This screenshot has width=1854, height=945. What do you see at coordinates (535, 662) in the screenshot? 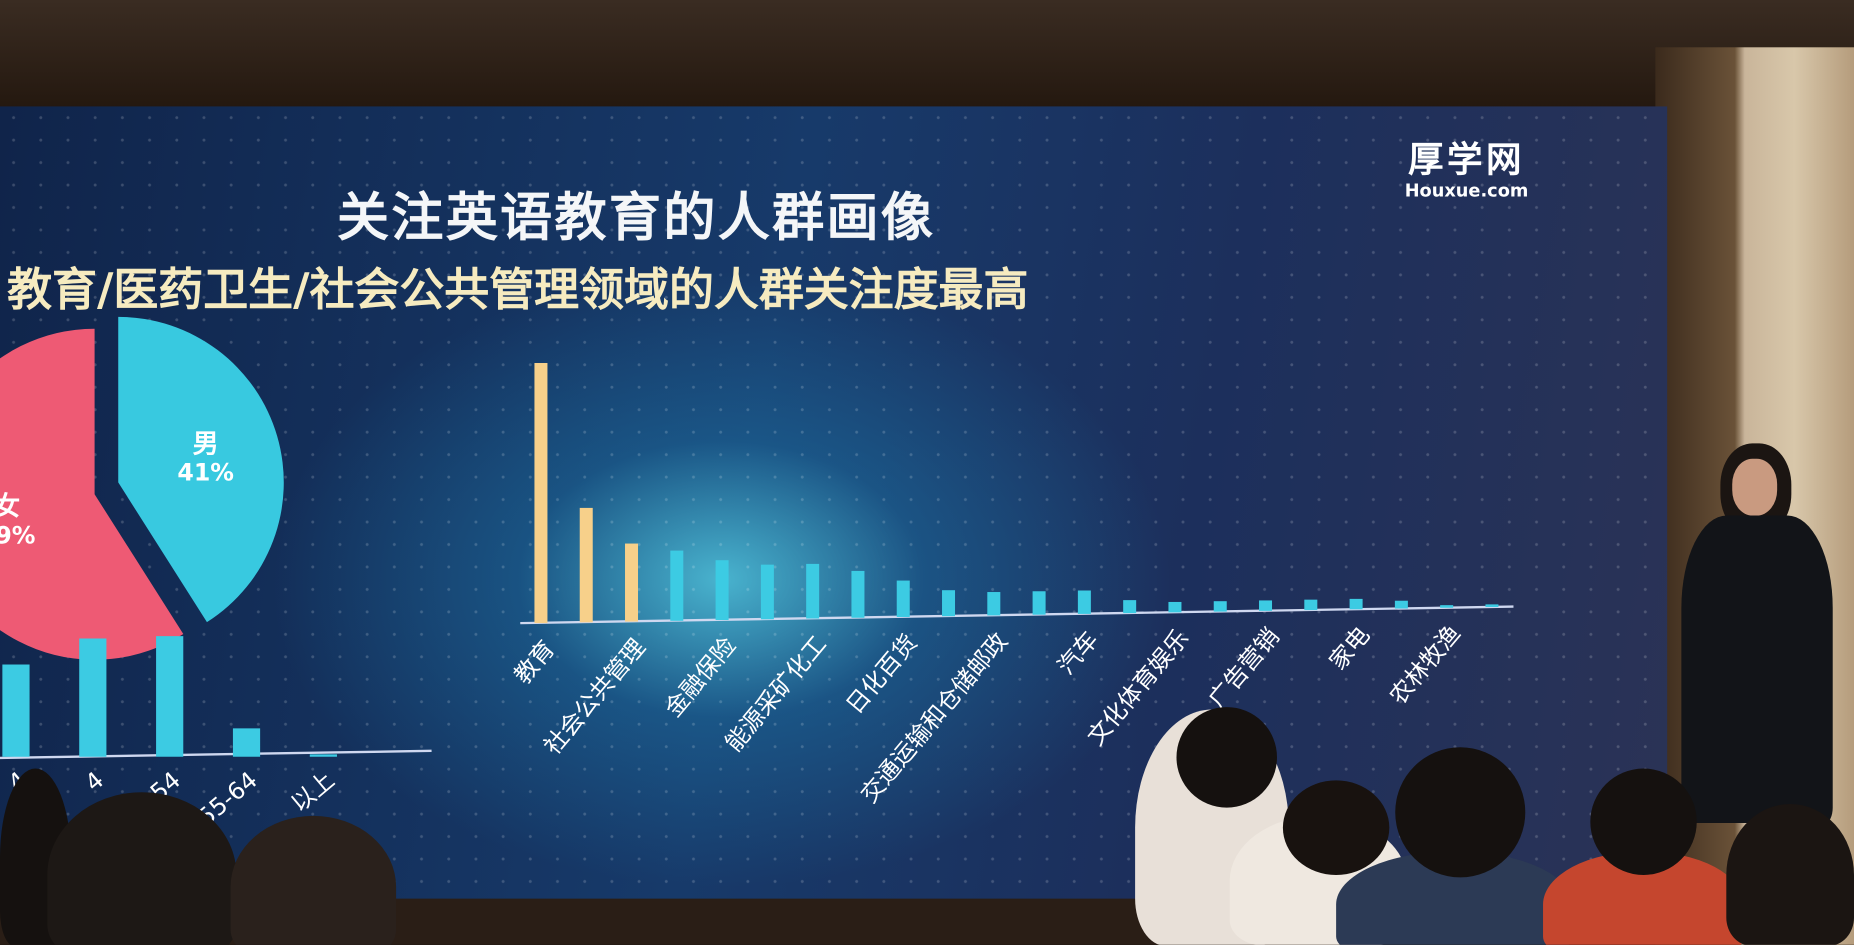
I see `industry-tick-label: 教育` at bounding box center [535, 662].